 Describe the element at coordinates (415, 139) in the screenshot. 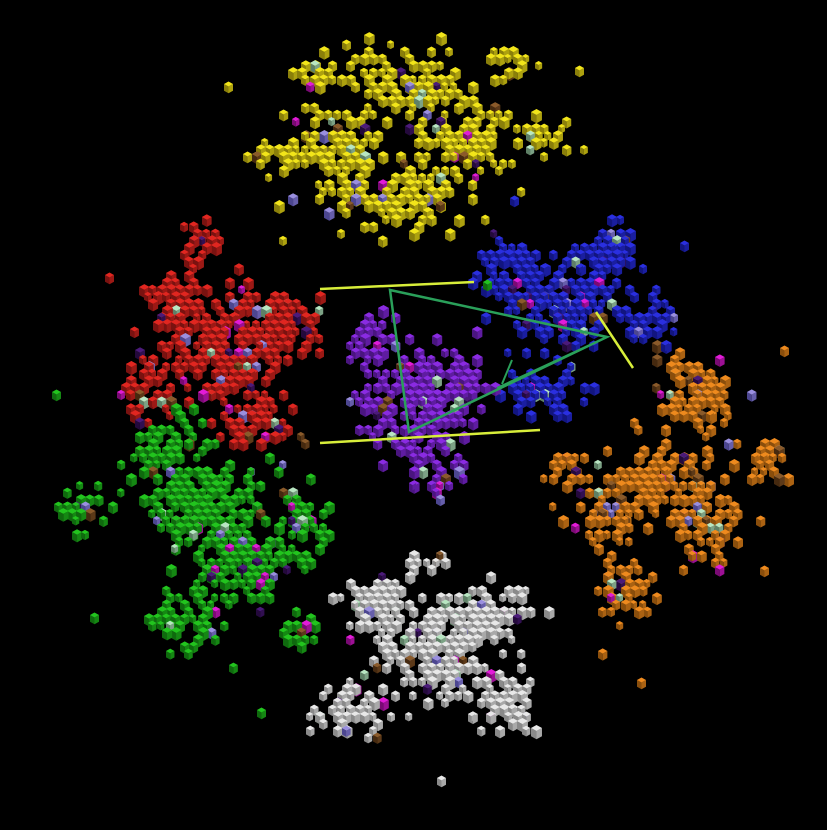

I see `yellow-cluster` at that location.